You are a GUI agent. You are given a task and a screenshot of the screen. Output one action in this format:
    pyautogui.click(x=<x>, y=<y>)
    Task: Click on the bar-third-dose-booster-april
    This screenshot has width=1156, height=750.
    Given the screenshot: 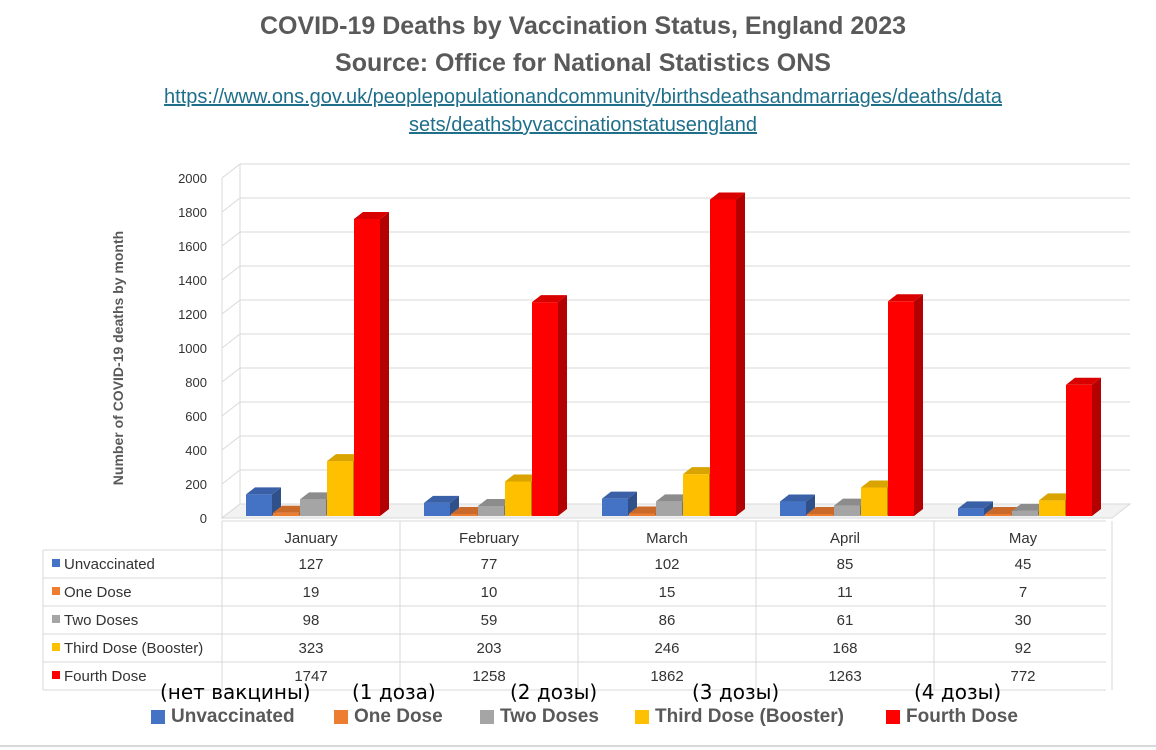 What is the action you would take?
    pyautogui.click(x=874, y=501)
    